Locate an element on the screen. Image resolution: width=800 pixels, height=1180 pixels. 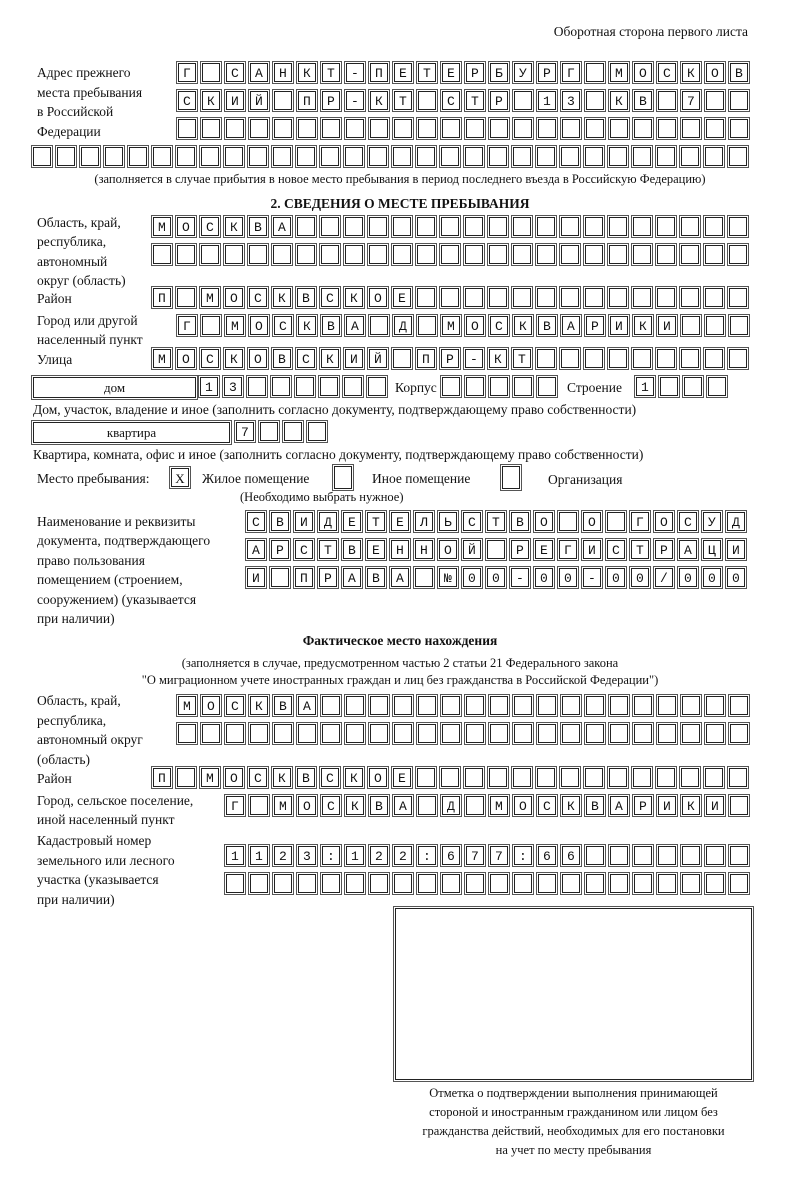
building-row-cell is located at coordinates (645, 386).